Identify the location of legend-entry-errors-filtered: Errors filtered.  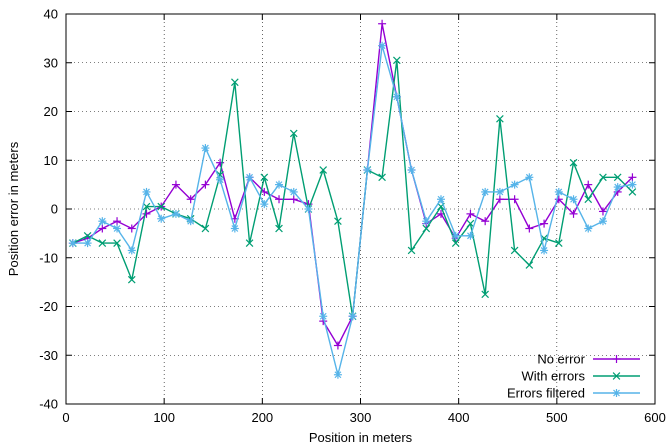
(573, 393).